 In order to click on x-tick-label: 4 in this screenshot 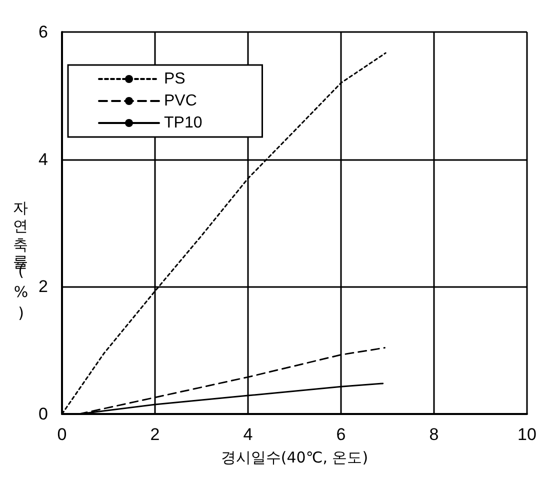, I will do `click(248, 434)`.